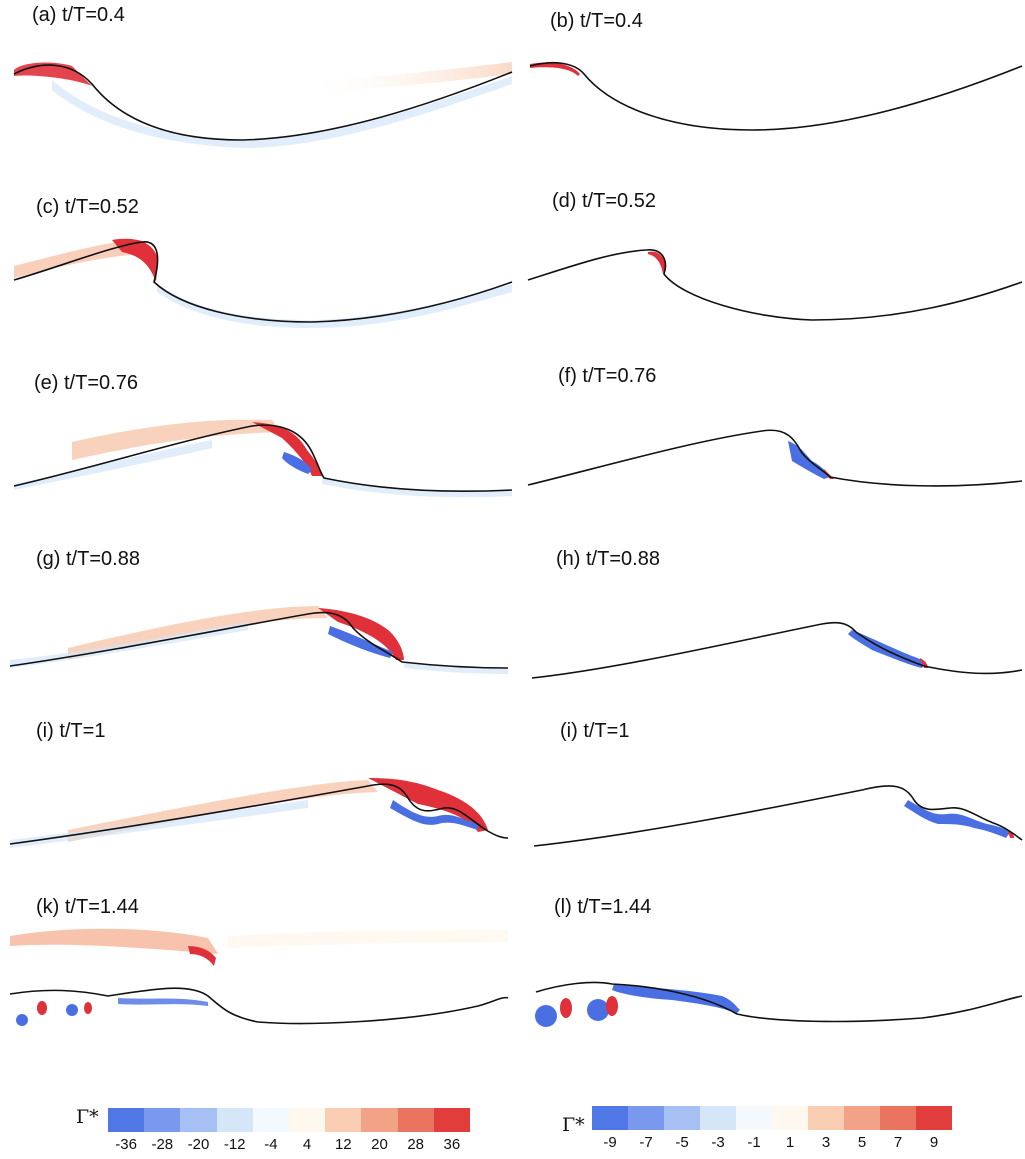  What do you see at coordinates (343, 1144) in the screenshot?
I see `colorbar-tick-label: 12` at bounding box center [343, 1144].